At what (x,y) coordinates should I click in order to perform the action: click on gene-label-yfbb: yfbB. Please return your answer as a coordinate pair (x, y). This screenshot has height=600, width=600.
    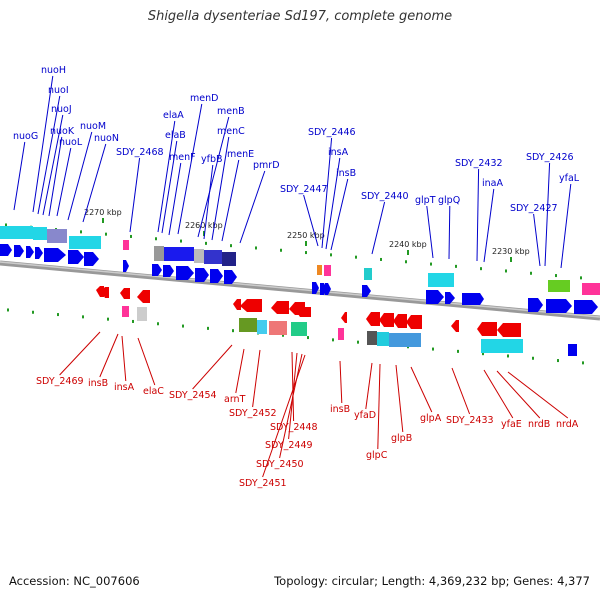
    Looking at the image, I should click on (212, 159).